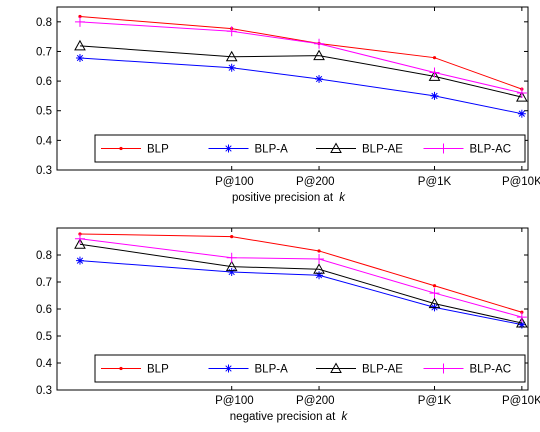 The height and width of the screenshot is (432, 540). I want to click on series-blp-a, so click(300, 85).